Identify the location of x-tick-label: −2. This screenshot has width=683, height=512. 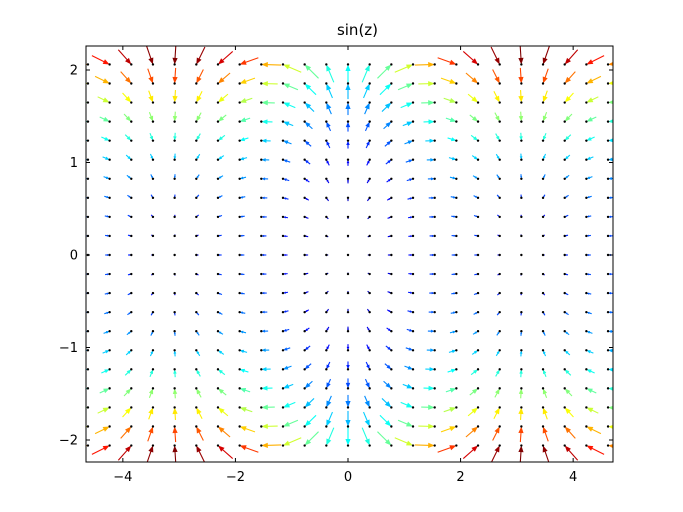
(235, 477).